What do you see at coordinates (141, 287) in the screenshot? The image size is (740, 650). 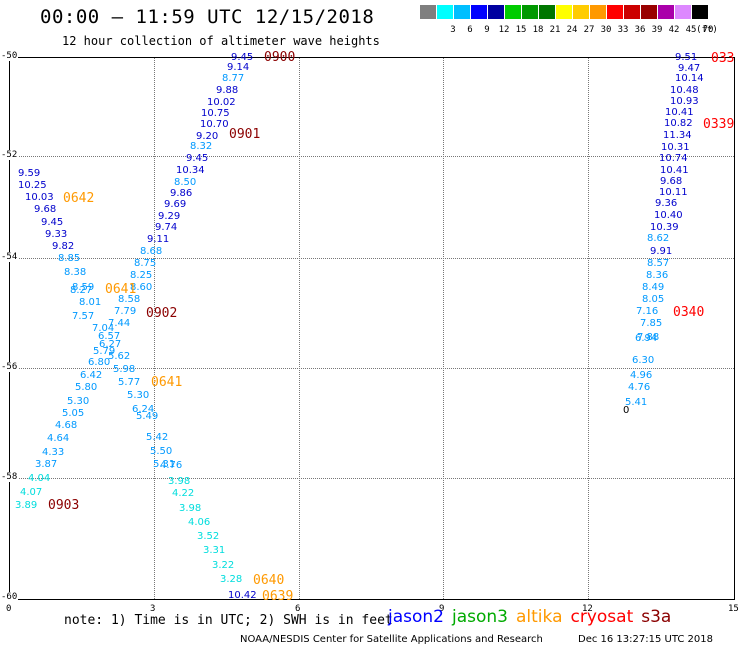 I see `swh-value: 8.60` at bounding box center [141, 287].